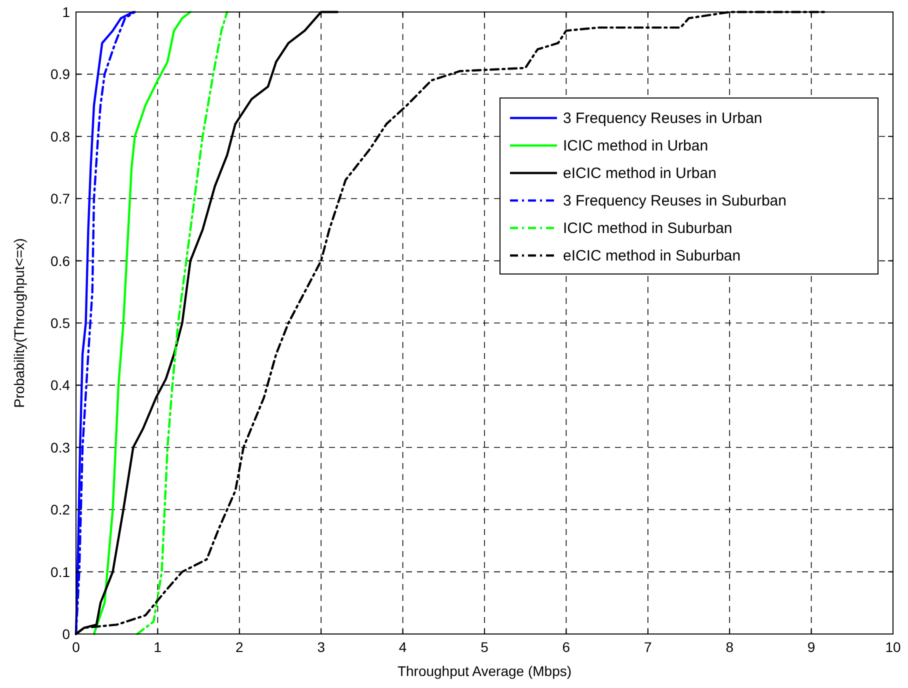 The width and height of the screenshot is (908, 688). Describe the element at coordinates (60, 447) in the screenshot. I see `y-tick-label: 0.3` at that location.